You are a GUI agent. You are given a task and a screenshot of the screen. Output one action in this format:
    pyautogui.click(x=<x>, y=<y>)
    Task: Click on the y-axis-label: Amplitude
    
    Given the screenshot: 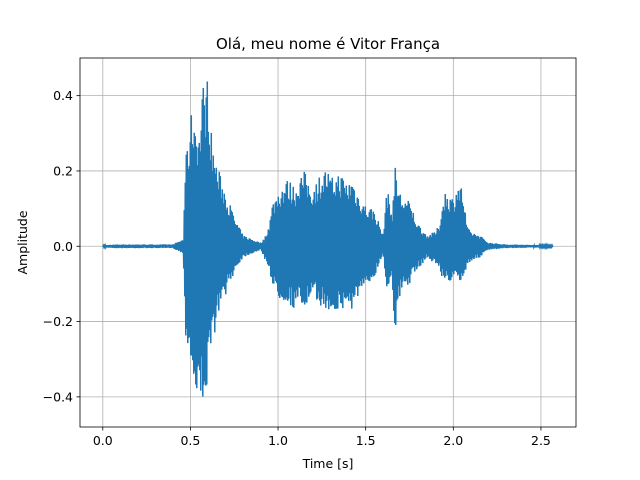 What is the action you would take?
    pyautogui.click(x=22, y=242)
    